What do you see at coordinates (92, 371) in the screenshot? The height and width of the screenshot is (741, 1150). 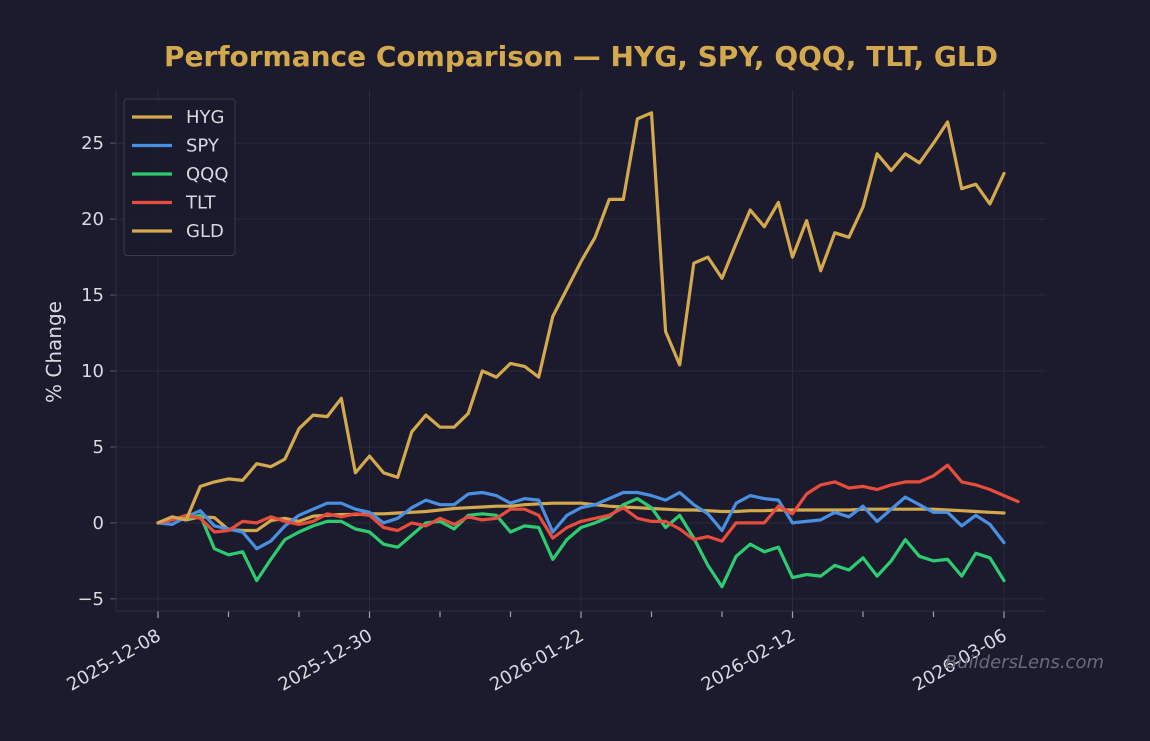 I see `y-tick-label: 10` at bounding box center [92, 371].